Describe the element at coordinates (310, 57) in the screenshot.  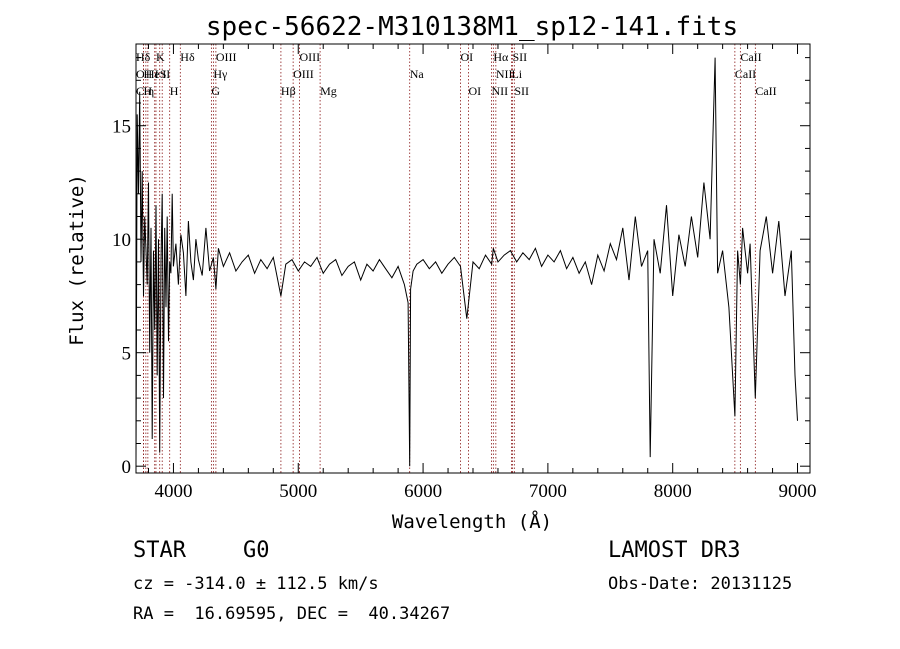
I see `marker-label-17: OIII` at that location.